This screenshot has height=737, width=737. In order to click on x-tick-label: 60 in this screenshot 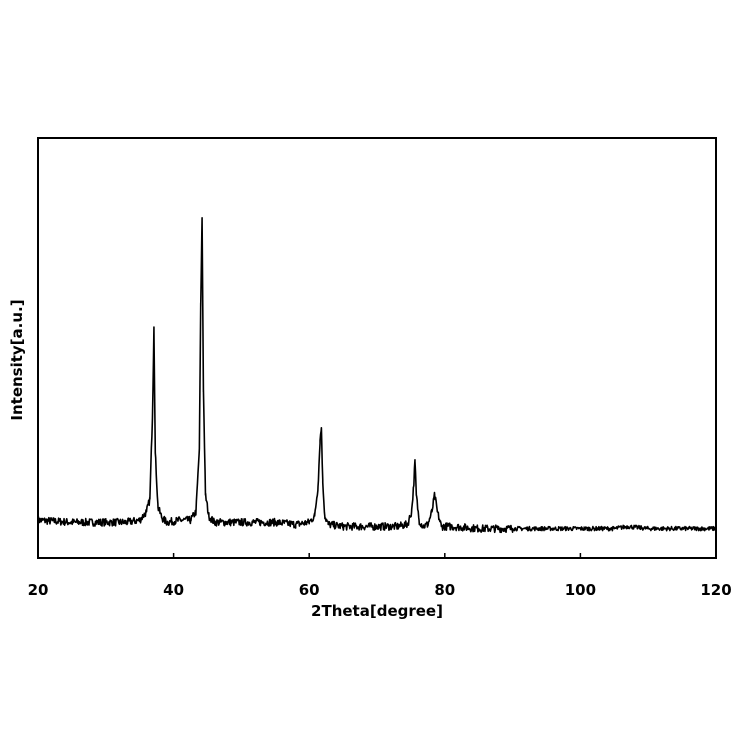, I will do `click(309, 590)`.